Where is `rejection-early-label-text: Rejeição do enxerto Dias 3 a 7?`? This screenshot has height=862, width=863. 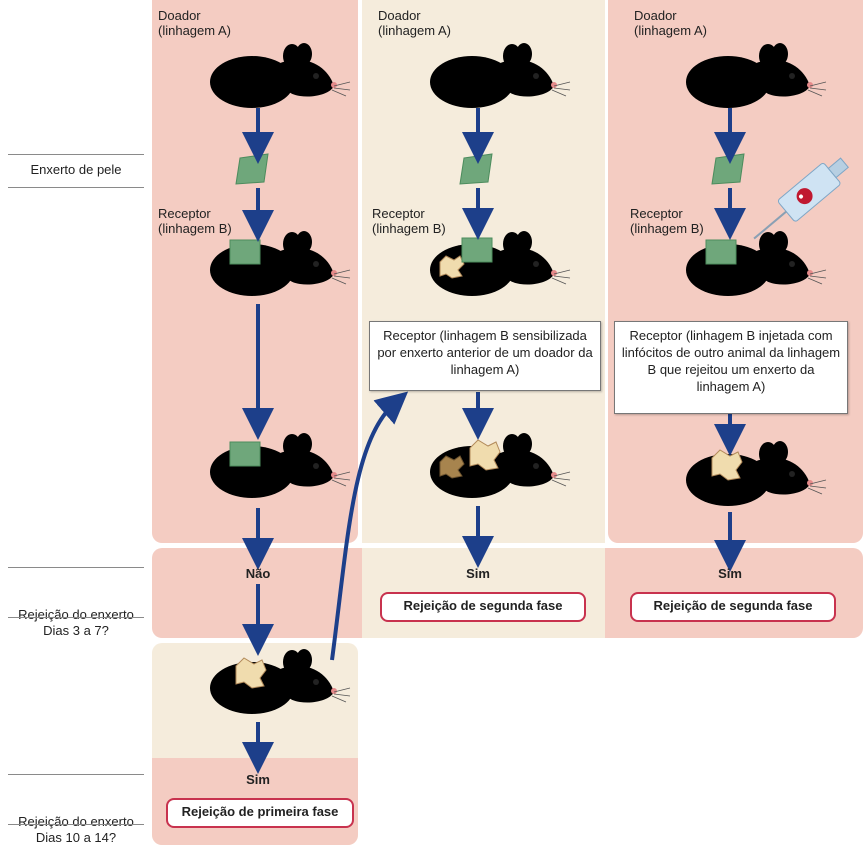 rejection-early-label-text: Rejeição do enxerto Dias 3 a 7? is located at coordinates (76, 622).